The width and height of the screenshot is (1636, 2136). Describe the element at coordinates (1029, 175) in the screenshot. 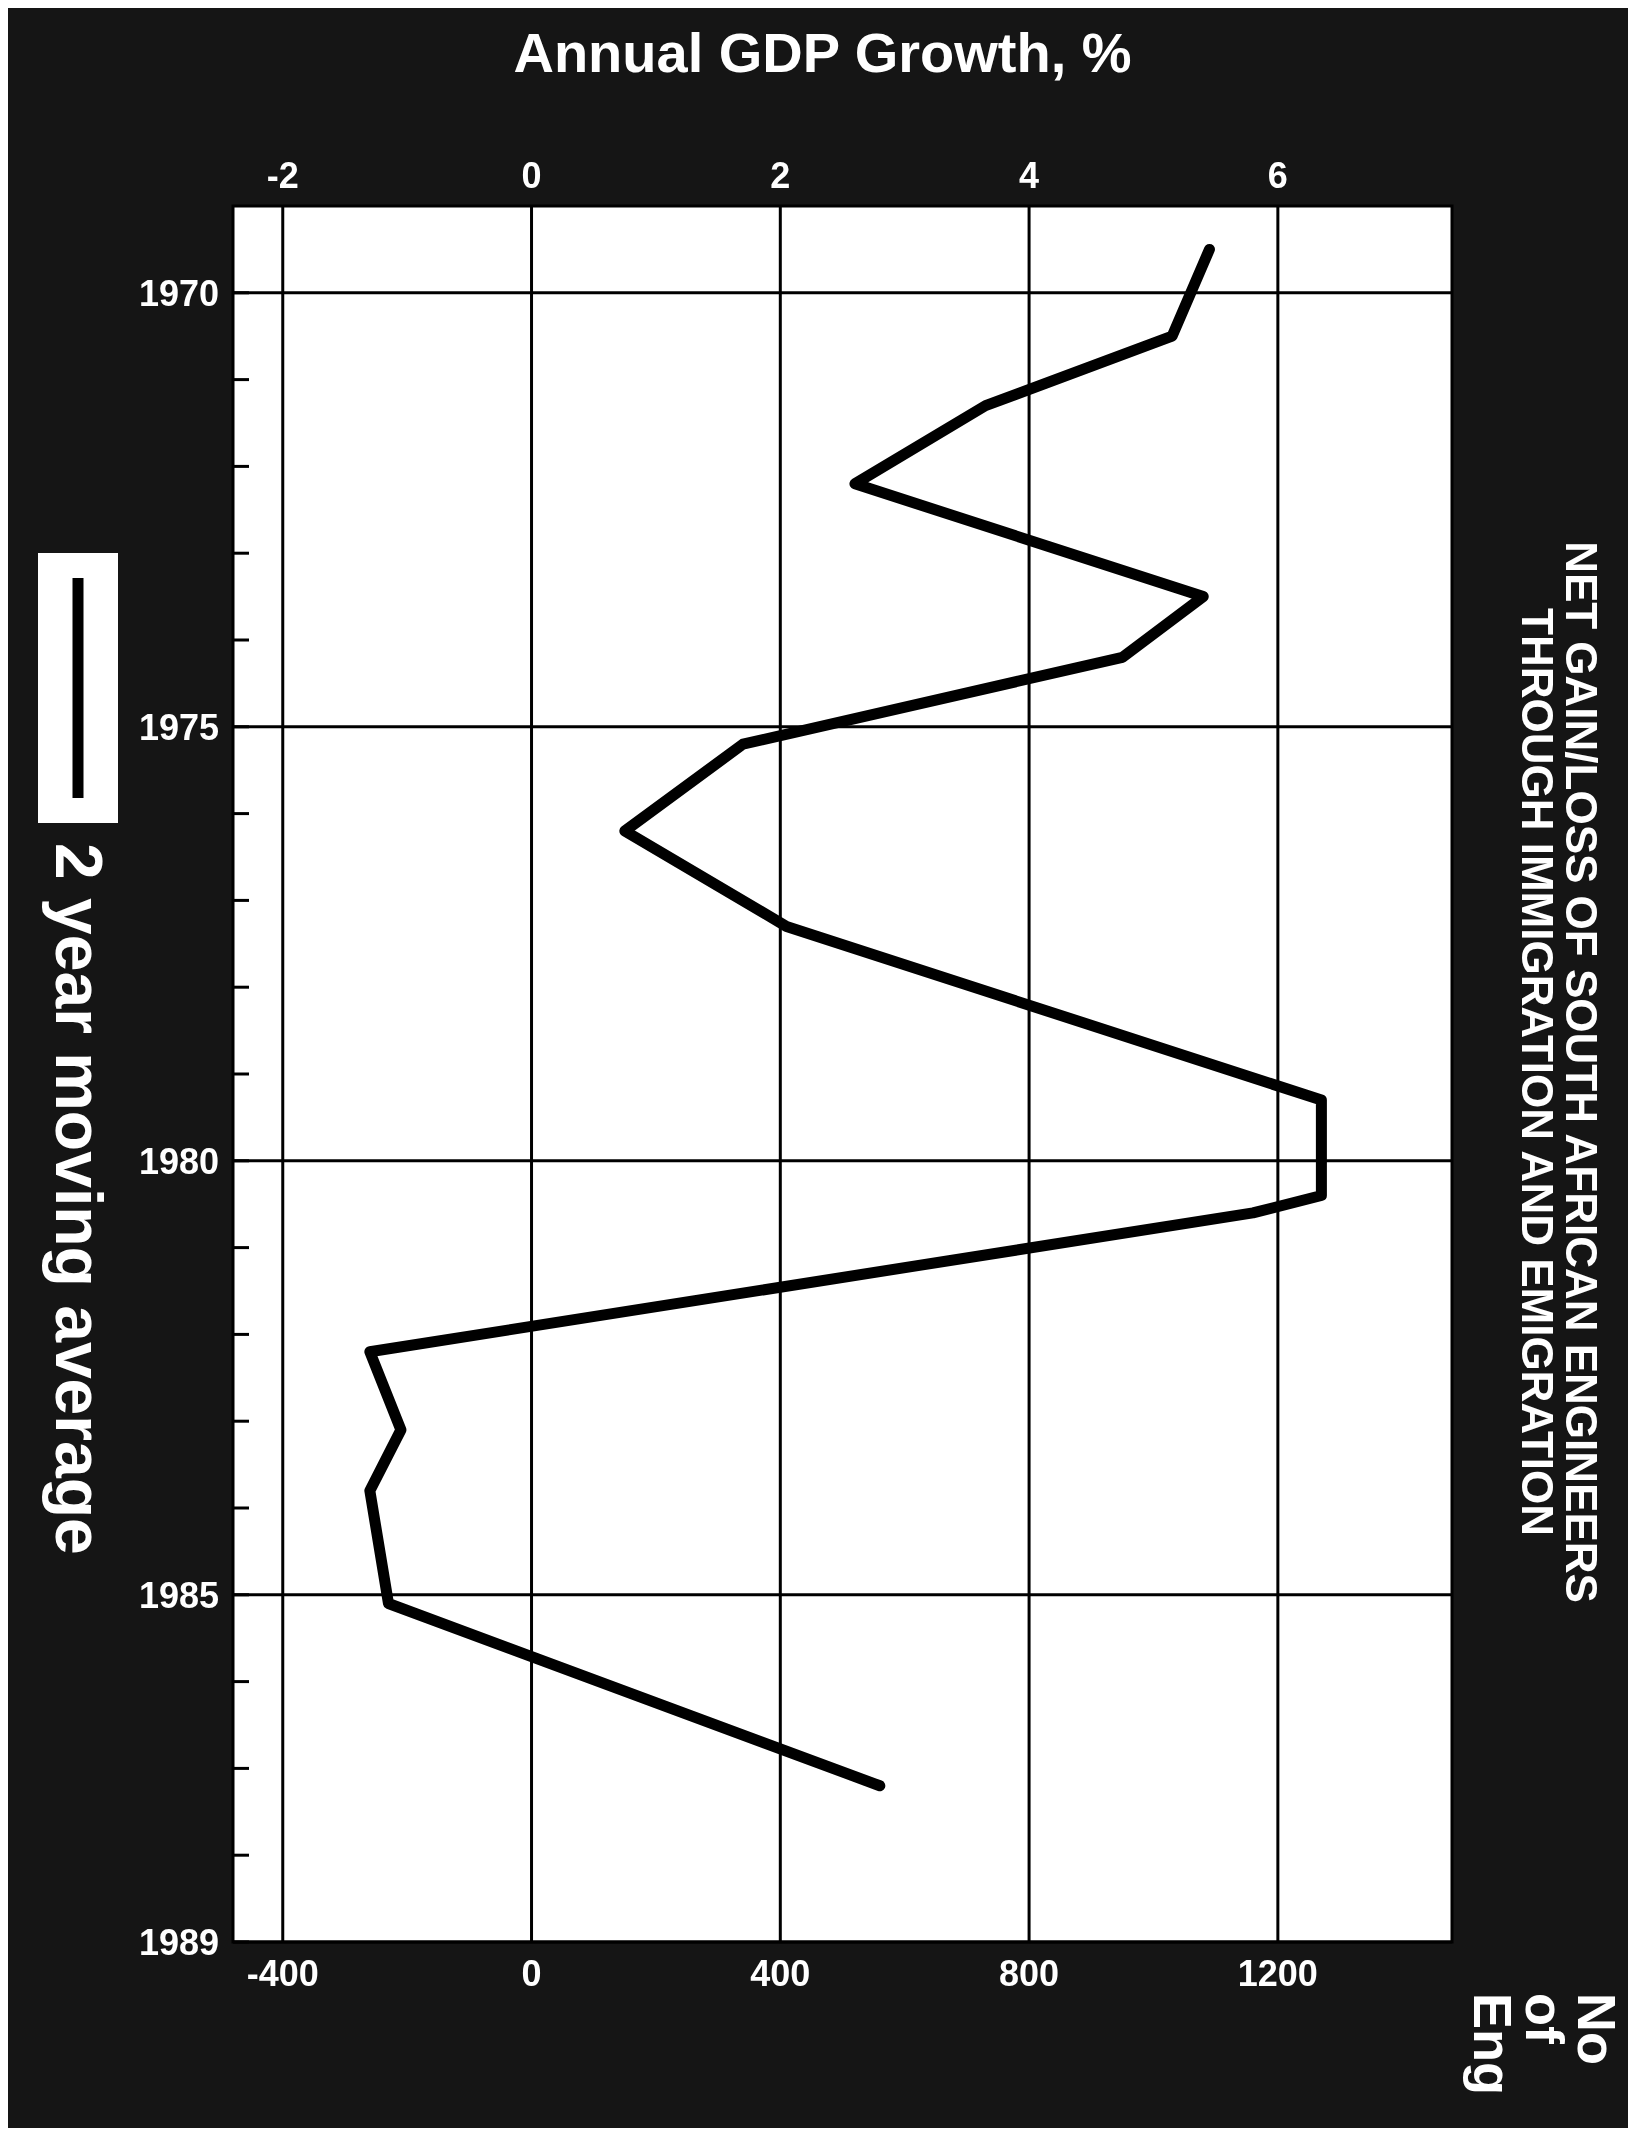

I see `x2-tick-label: 4` at that location.